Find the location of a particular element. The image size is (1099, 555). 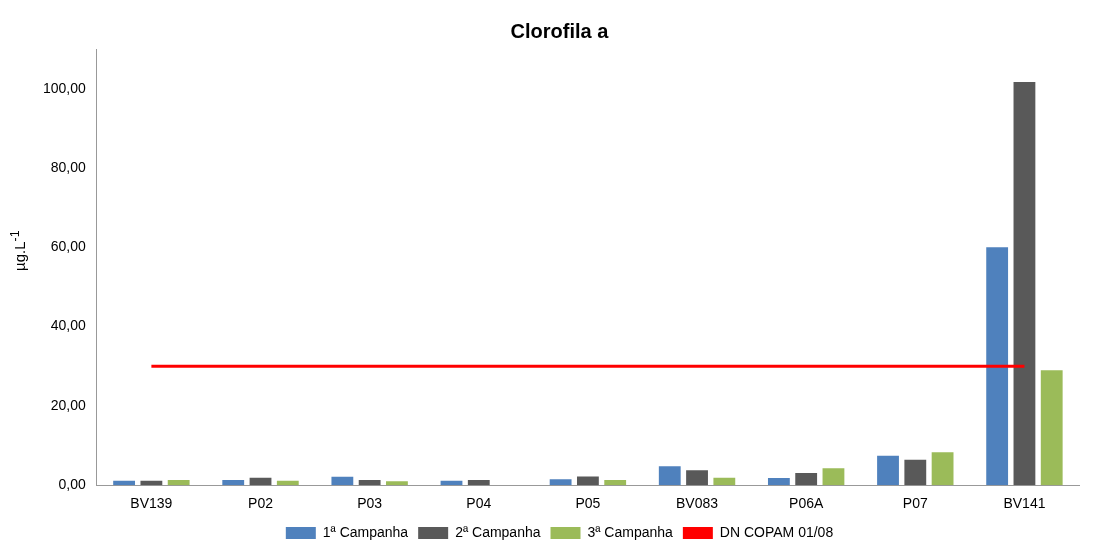

x-tick-label: P02 is located at coordinates (261, 503).